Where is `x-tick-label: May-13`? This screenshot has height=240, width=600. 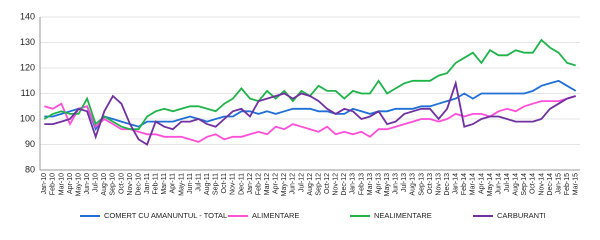 x-tick-label: May-13 is located at coordinates (387, 184).